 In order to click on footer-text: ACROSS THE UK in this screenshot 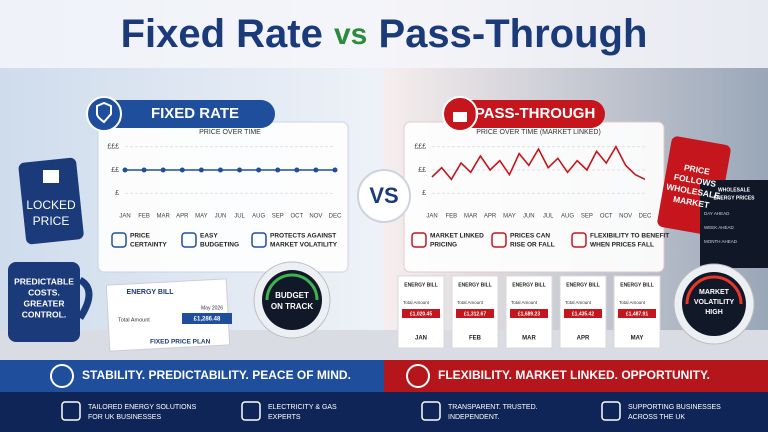, I will do `click(656, 417)`.